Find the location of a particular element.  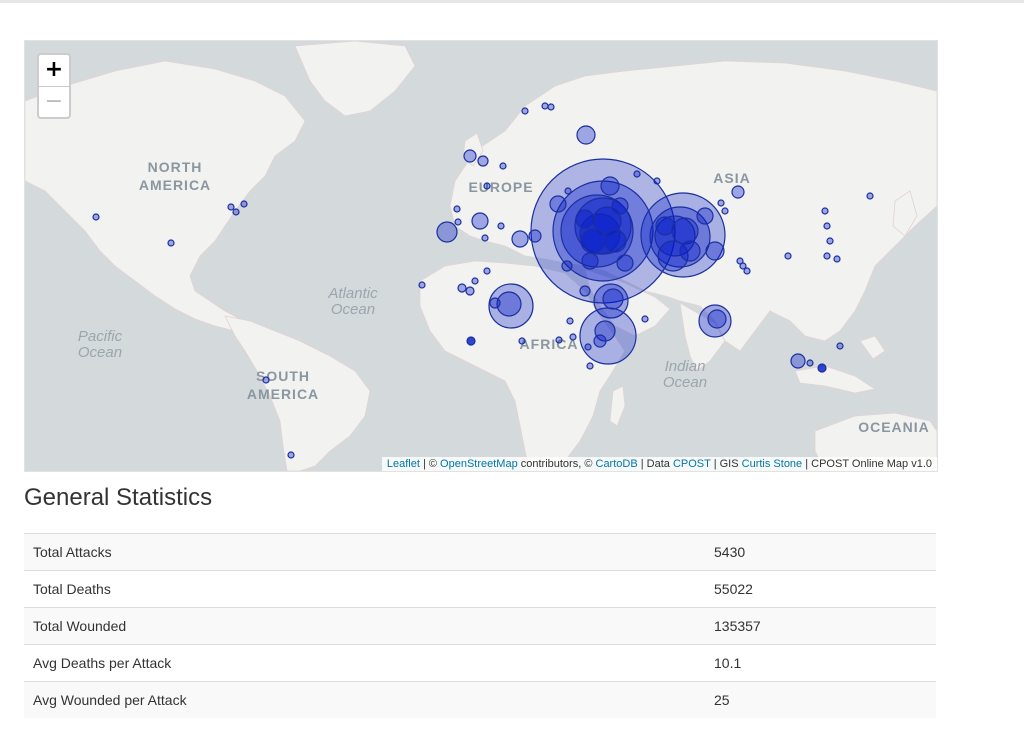

zoom-in-button: + is located at coordinates (54, 71).